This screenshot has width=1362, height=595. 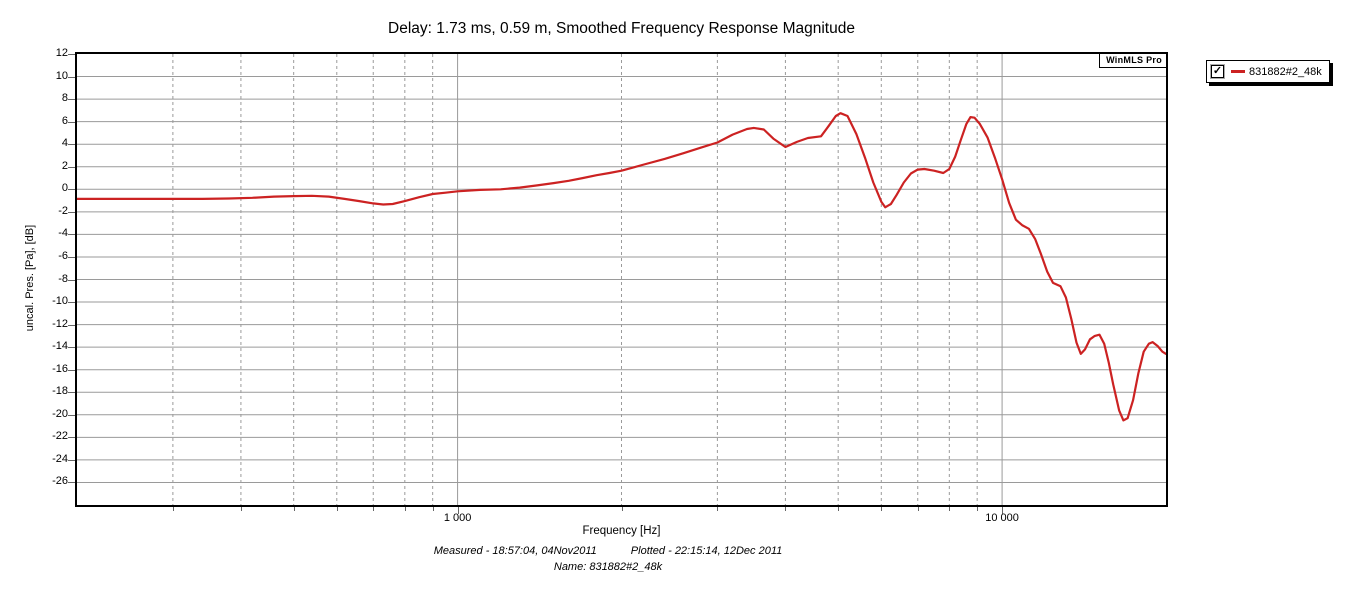 I want to click on legend-checkbox: ✓, so click(x=1217, y=71).